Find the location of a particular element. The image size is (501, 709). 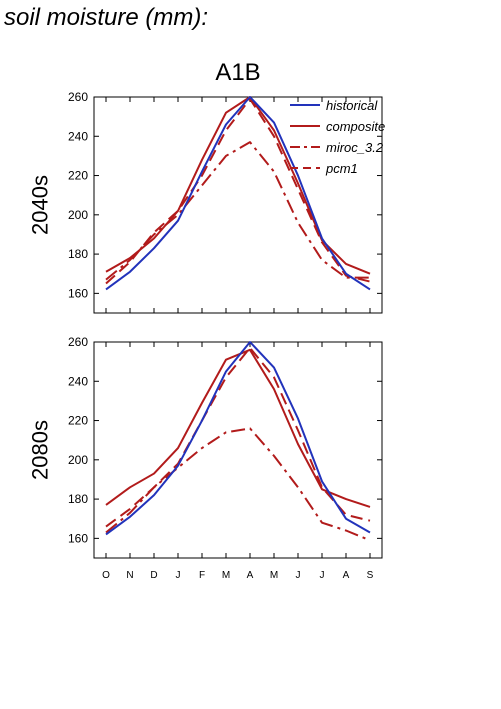

row-label: 2040s is located at coordinates (40, 205).